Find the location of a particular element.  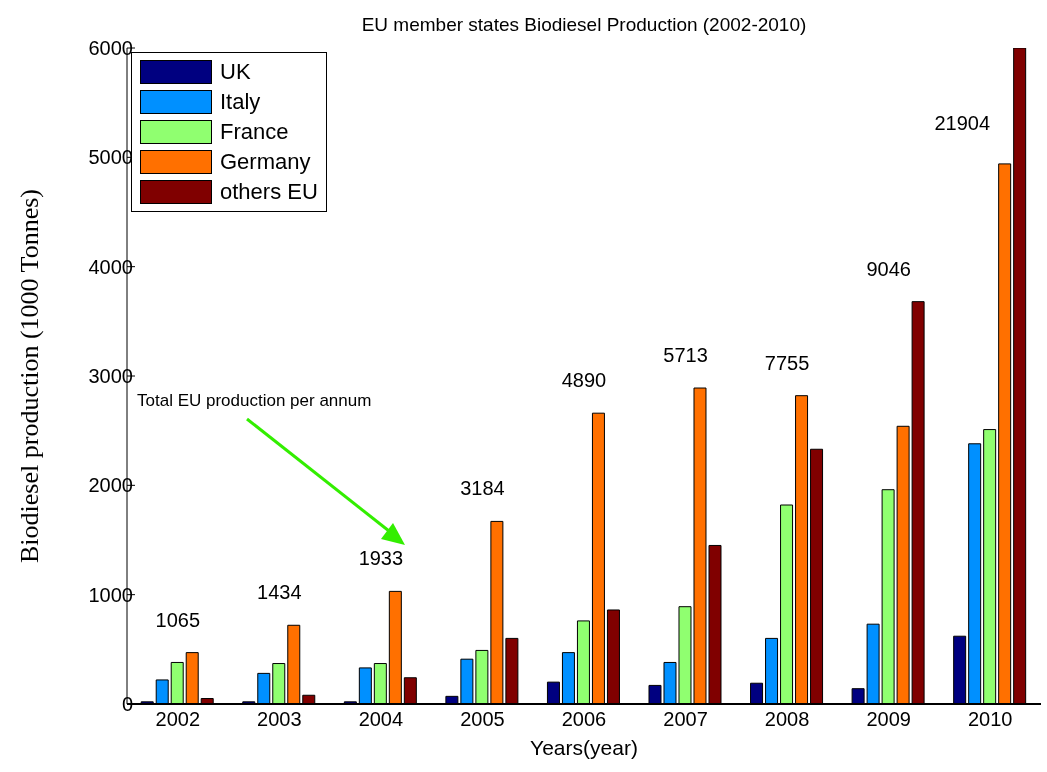

annotation: 7755 is located at coordinates (787, 363).